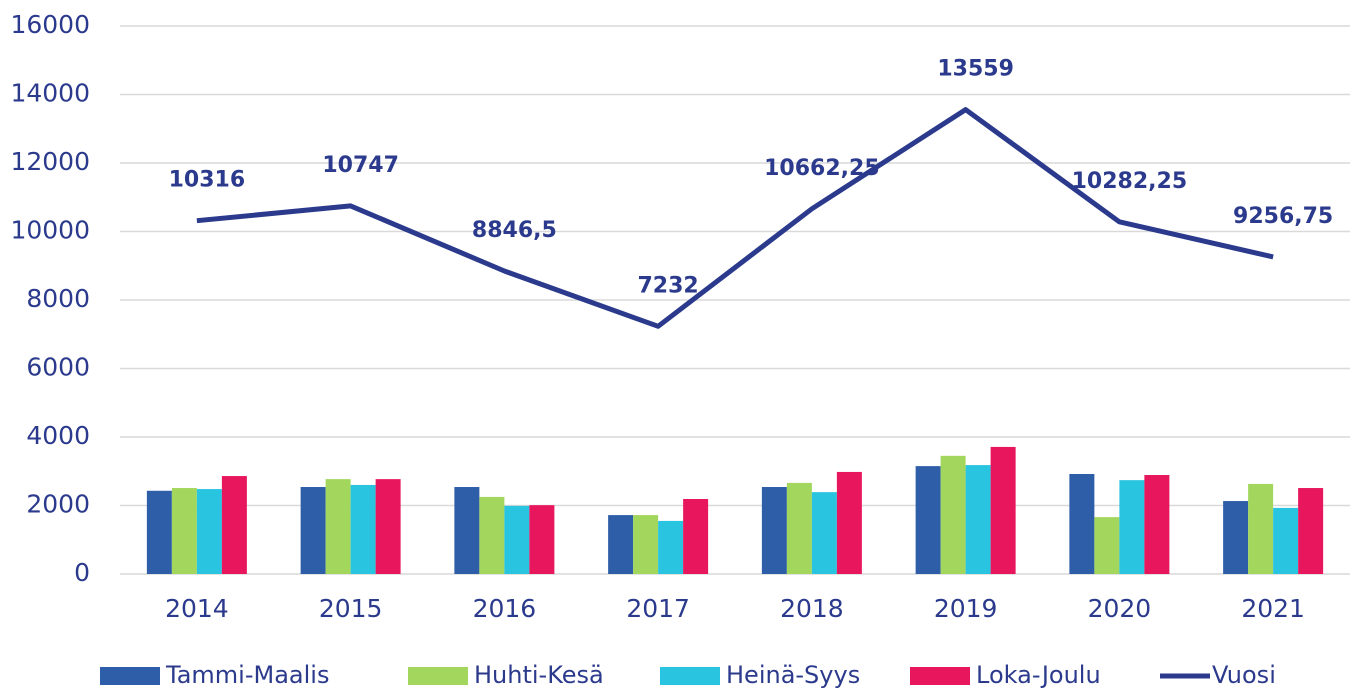 This screenshot has height=689, width=1352. I want to click on data-label: 10282,25, so click(1130, 181).